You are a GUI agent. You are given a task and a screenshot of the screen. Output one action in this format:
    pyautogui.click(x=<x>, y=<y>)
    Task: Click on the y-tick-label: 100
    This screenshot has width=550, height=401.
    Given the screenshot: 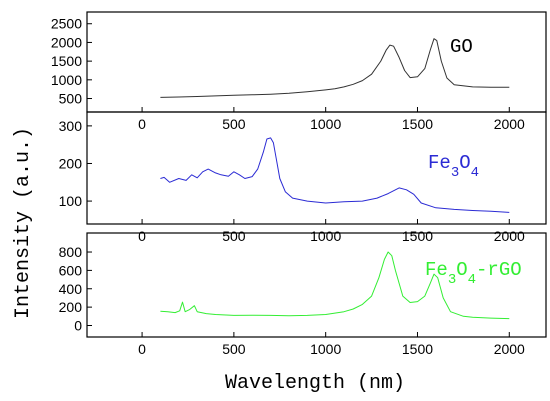 What is the action you would take?
    pyautogui.click(x=71, y=201)
    